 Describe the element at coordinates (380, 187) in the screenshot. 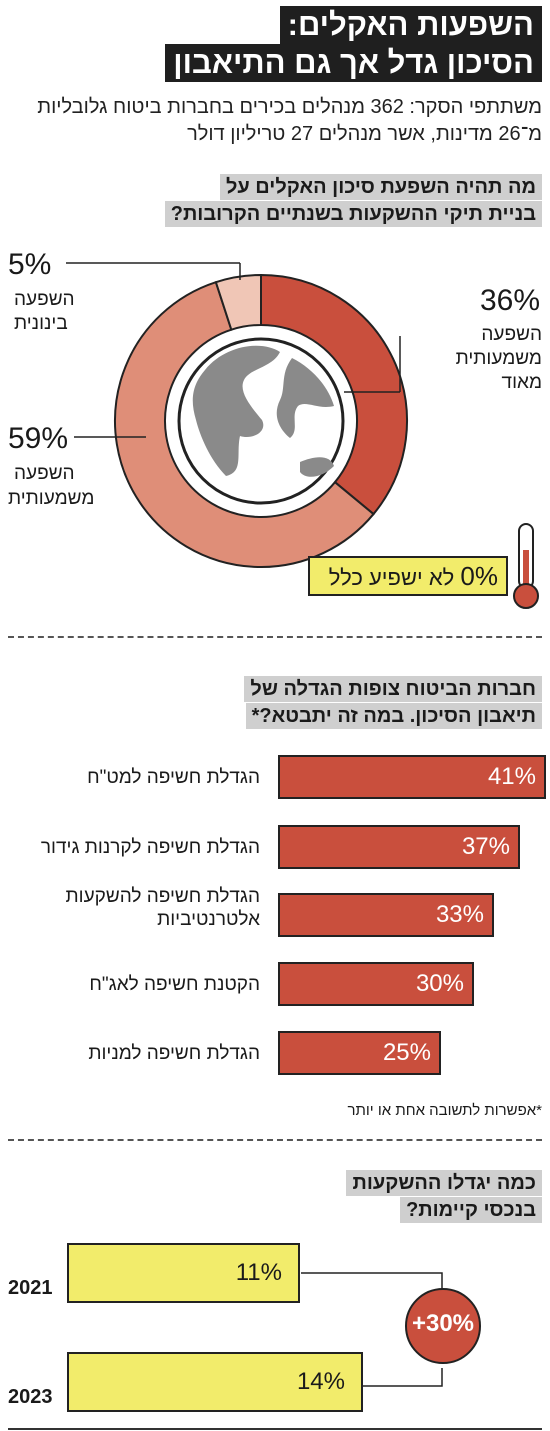

I see `question-1-line-1: מה תהיה השפעת סיכון האקלים על` at that location.